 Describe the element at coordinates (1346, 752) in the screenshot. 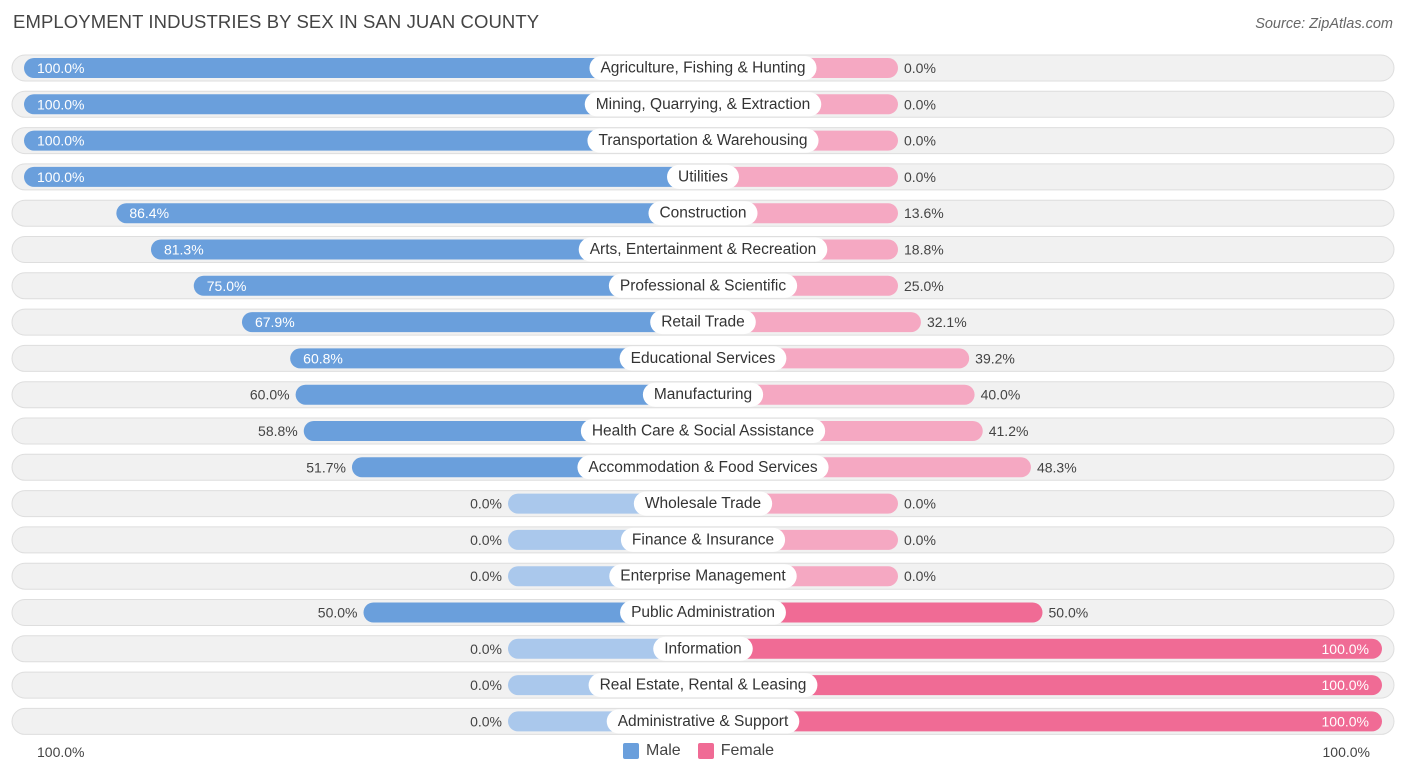

I see `axis-right-label: 100.0%` at that location.